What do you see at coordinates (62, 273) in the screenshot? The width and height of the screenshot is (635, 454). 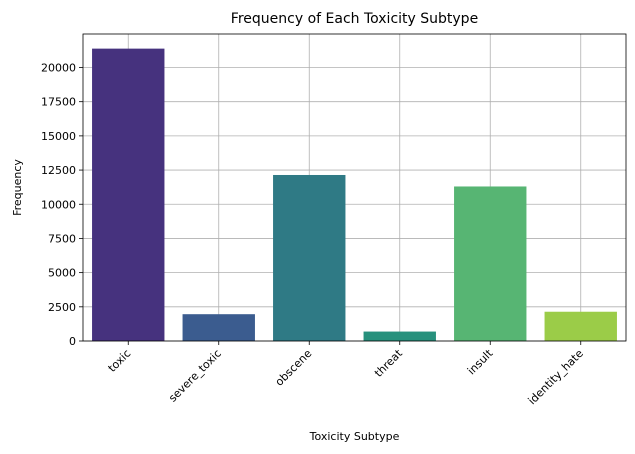 I see `y-tick-label: 5000` at bounding box center [62, 273].